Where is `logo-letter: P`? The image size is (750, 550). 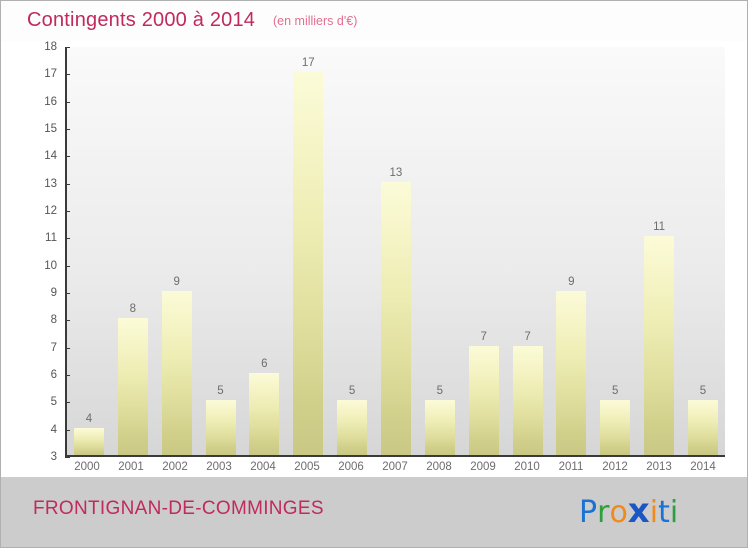
logo-letter: P is located at coordinates (588, 512).